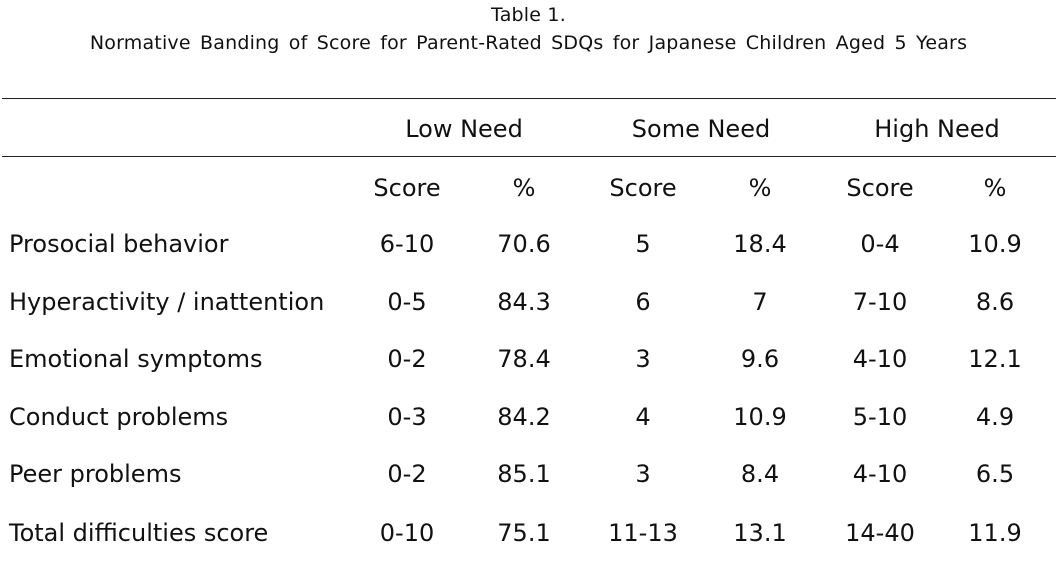  I want to click on table-cell: 11-13, so click(643, 533).